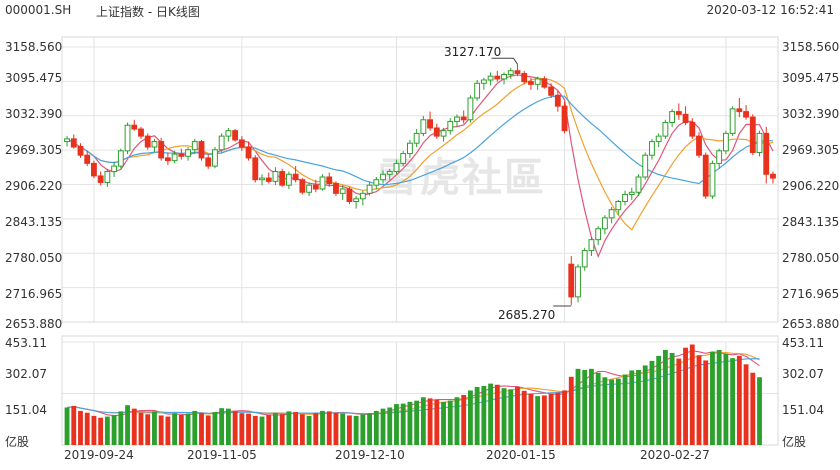  Describe the element at coordinates (34, 222) in the screenshot. I see `price-tick-label: 2843.135` at that location.